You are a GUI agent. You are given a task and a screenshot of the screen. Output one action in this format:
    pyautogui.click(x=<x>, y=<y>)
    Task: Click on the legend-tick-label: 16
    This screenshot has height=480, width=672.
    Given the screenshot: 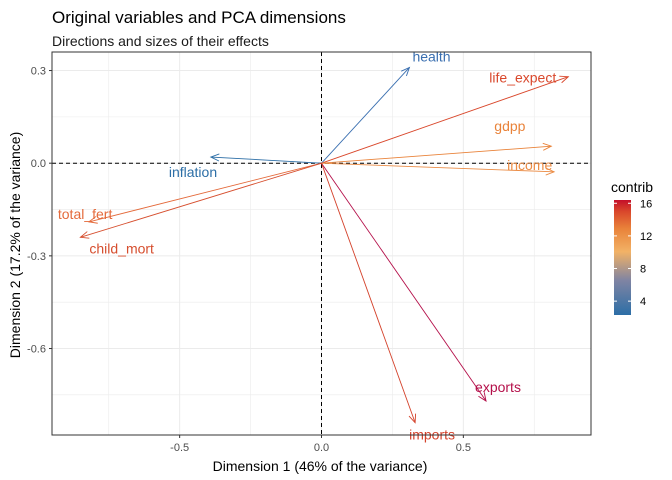 What is the action you would take?
    pyautogui.click(x=646, y=204)
    